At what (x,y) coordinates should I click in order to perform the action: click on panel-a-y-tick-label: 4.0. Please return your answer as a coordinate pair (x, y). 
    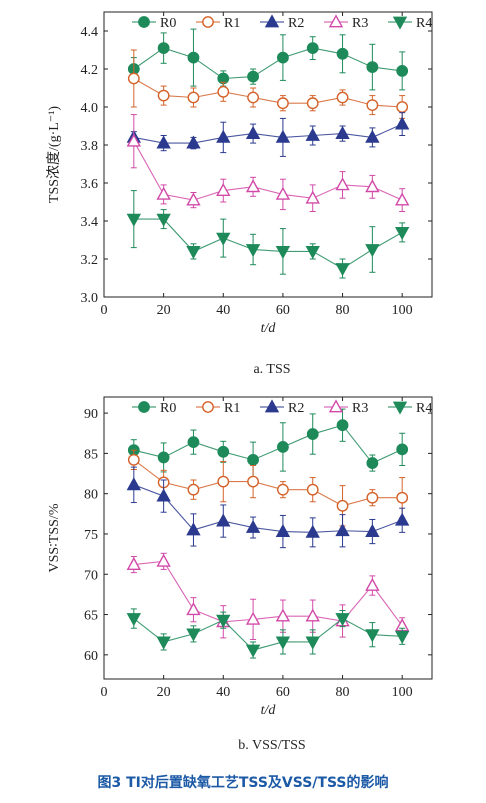
    Looking at the image, I should click on (90, 108).